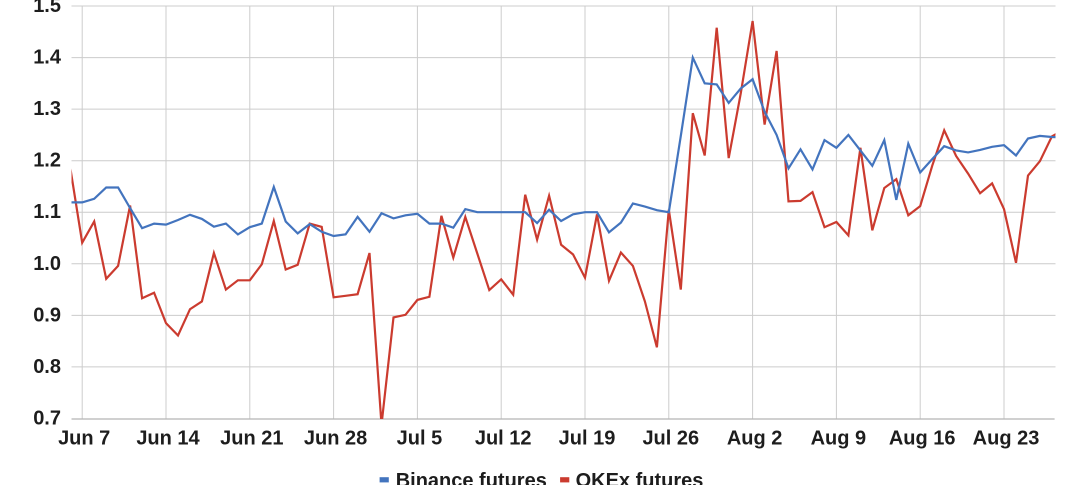 This screenshot has width=1080, height=485. Describe the element at coordinates (503, 439) in the screenshot. I see `svg-text: Jul 12` at that location.